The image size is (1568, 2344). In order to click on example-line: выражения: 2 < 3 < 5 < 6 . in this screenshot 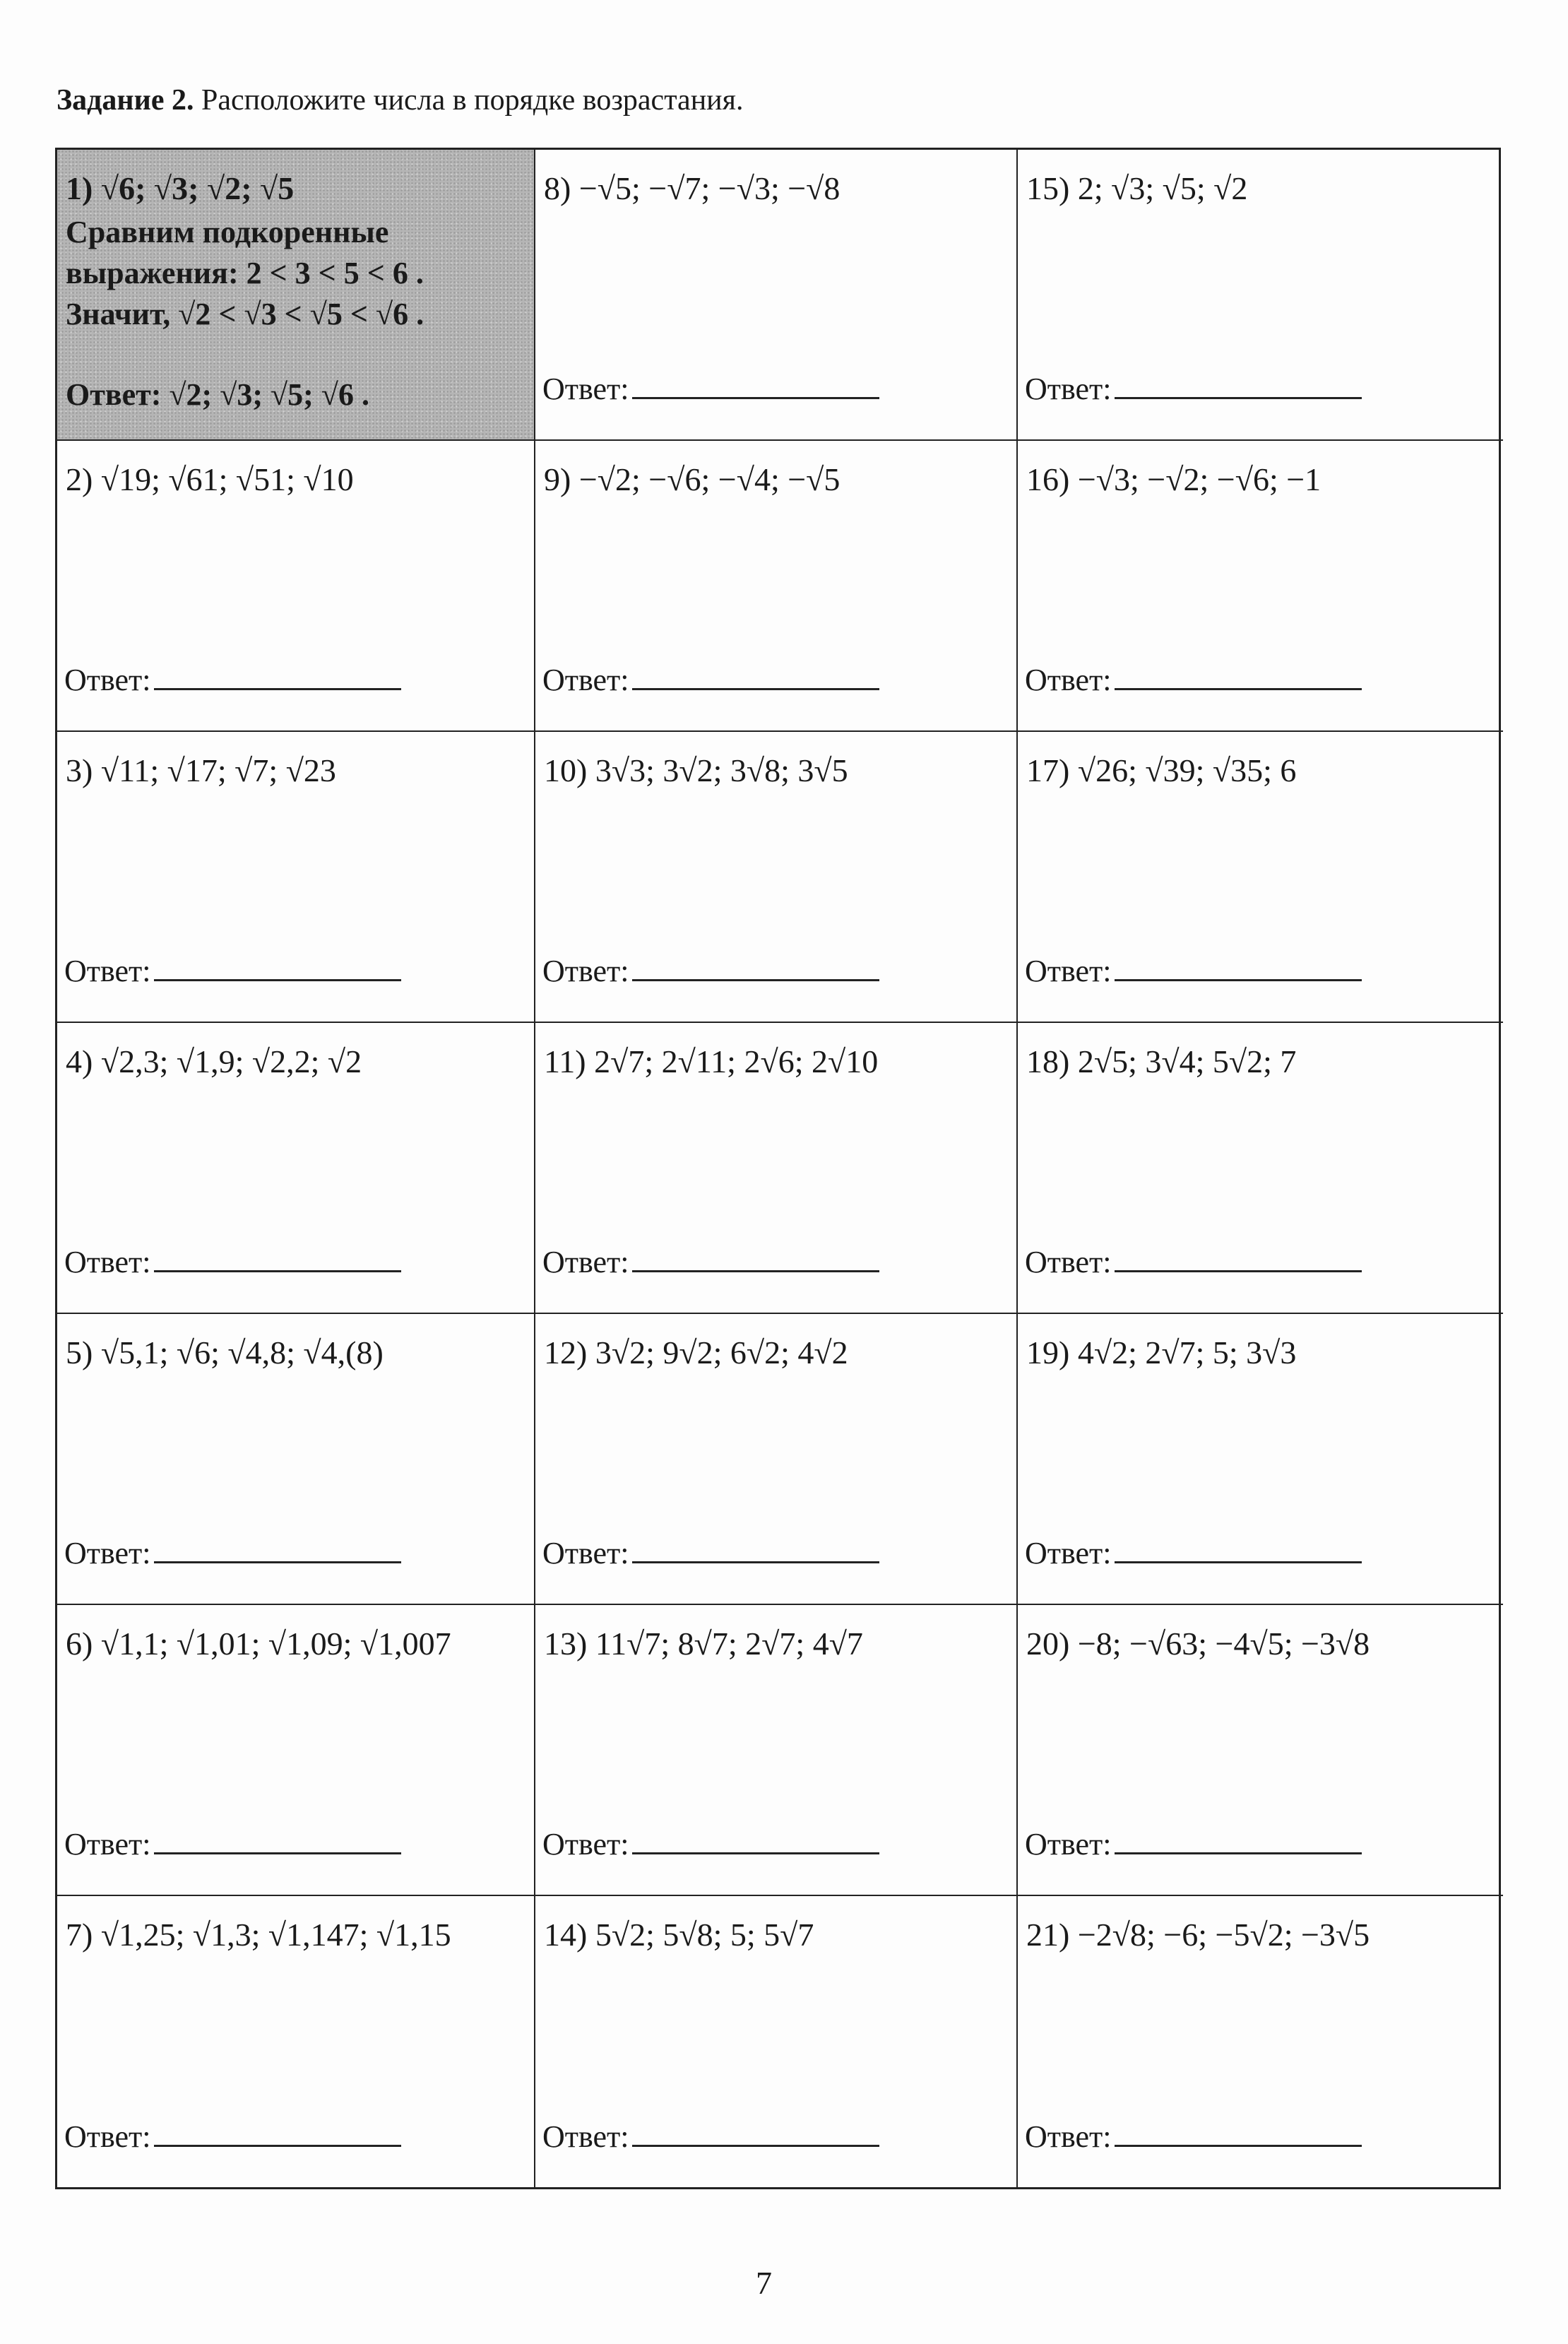, I will do `click(245, 273)`.